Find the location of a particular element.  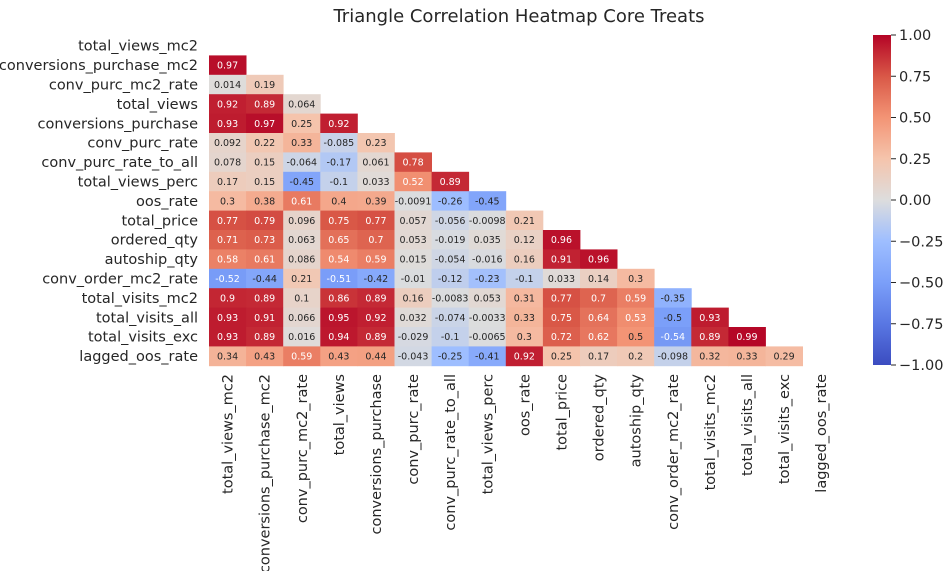

row-label: total_views is located at coordinates (157, 105).